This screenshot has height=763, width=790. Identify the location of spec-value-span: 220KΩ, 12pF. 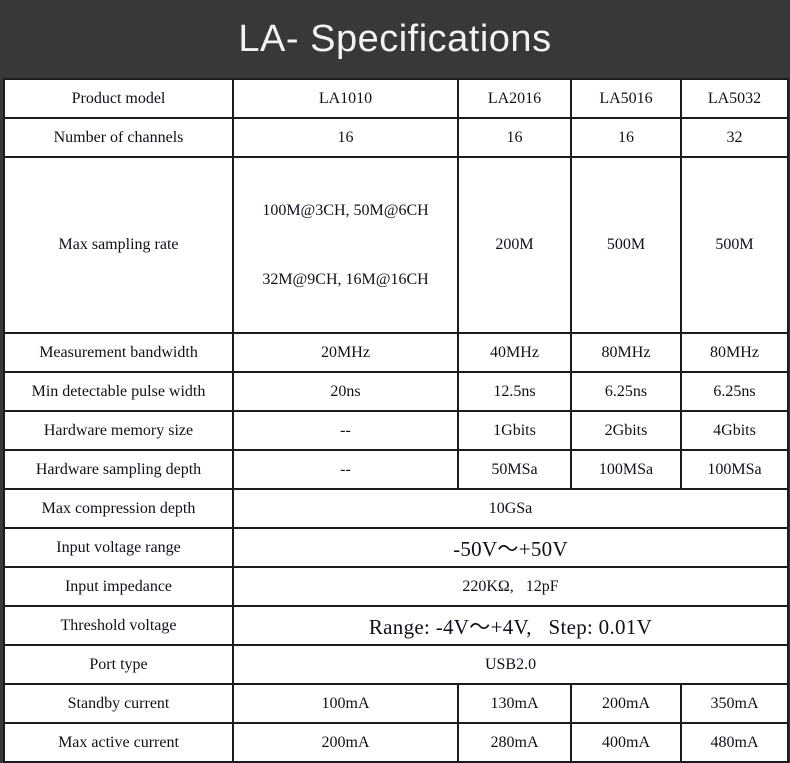
(510, 586).